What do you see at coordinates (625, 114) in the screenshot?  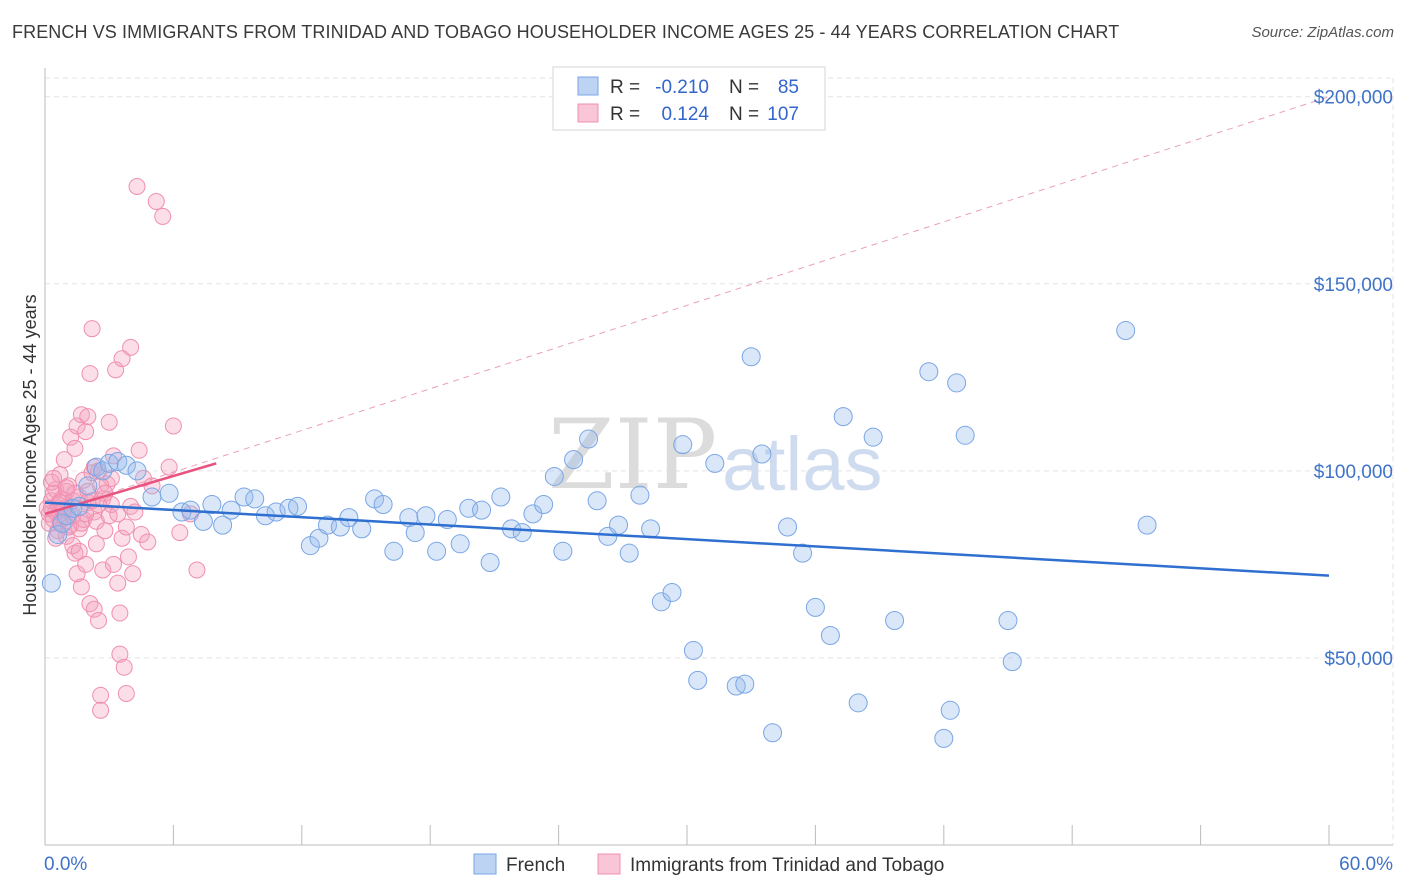 I see `legend-trinidad-r-label: R =` at bounding box center [625, 114].